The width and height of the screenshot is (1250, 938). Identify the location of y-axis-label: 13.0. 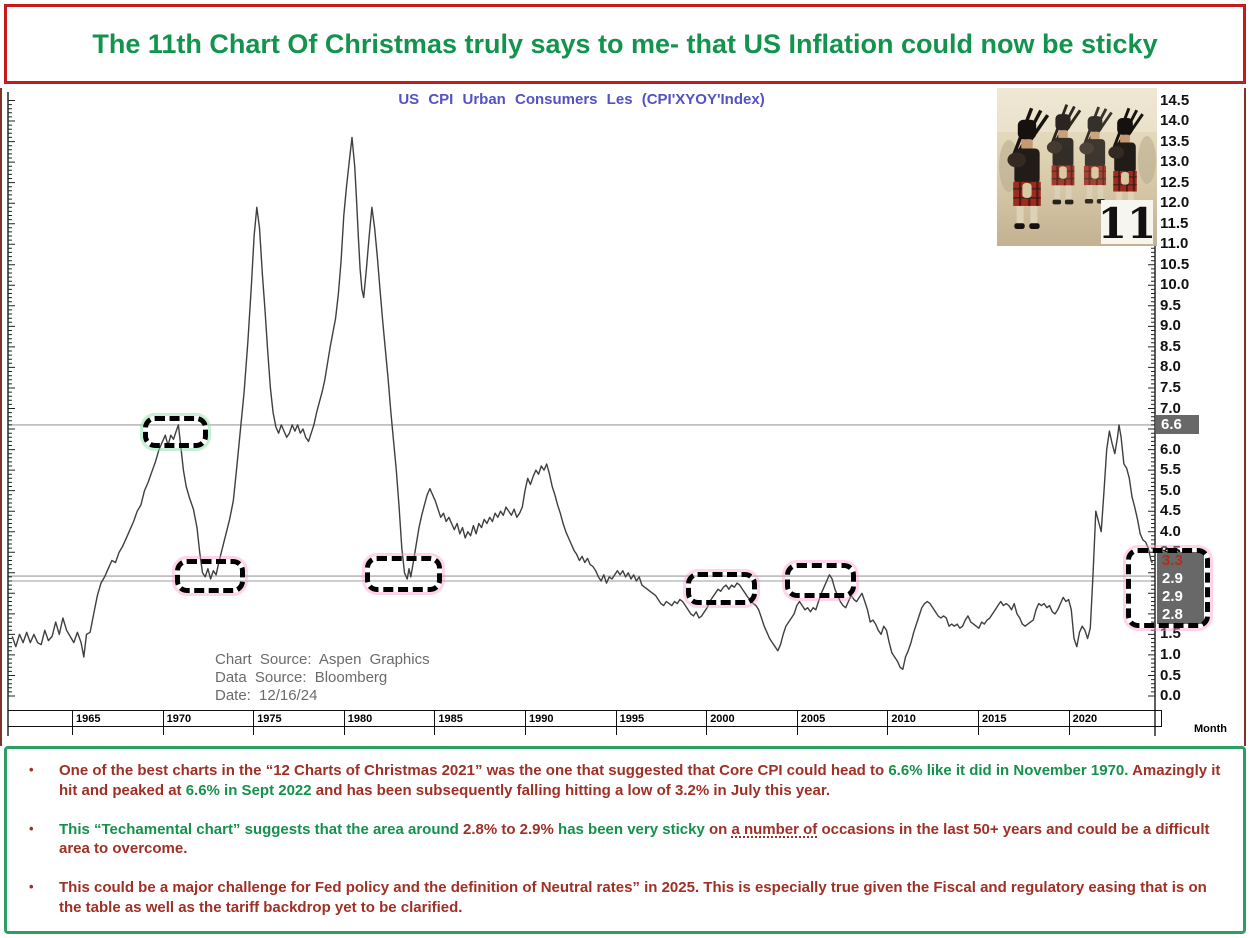
(1175, 162).